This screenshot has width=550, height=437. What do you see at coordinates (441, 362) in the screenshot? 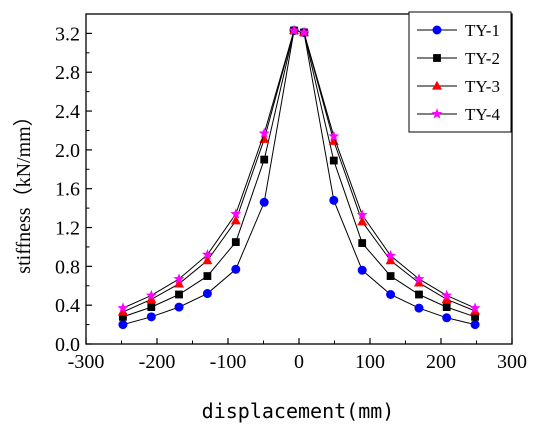
I see `x-tick-label: 200` at bounding box center [441, 362].